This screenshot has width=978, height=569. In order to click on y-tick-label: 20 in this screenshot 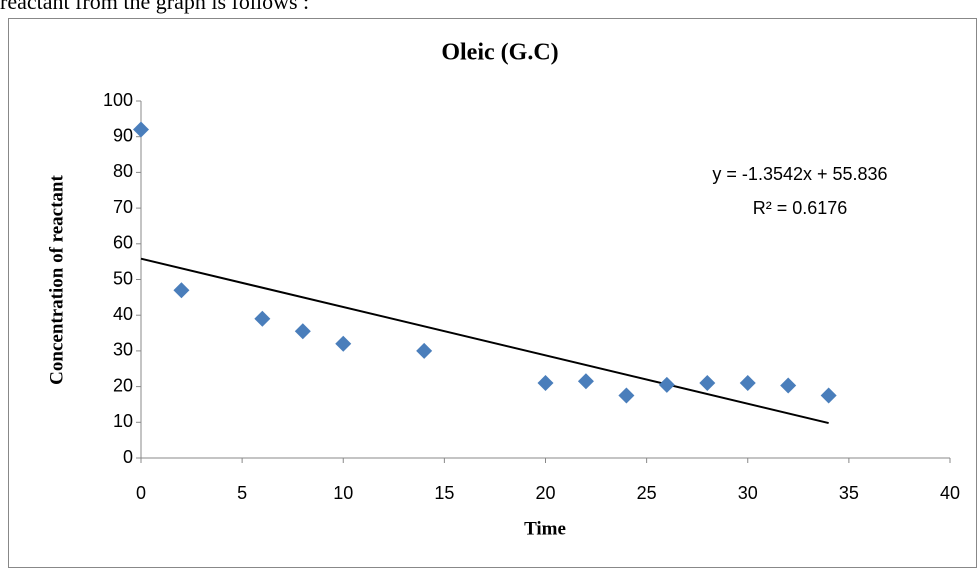, I will do `click(123, 385)`.